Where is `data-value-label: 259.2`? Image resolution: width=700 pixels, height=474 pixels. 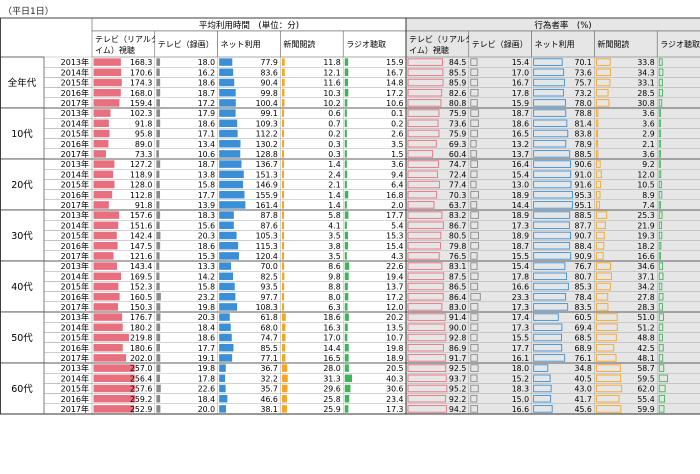
data-value-label: 259.2 is located at coordinates (141, 399).